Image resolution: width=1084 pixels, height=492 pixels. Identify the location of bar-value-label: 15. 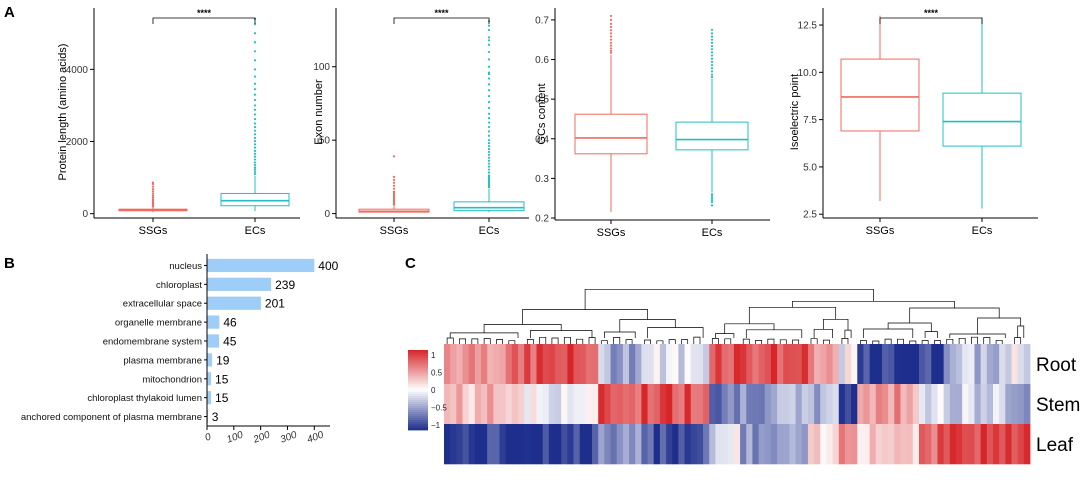
(222, 398).